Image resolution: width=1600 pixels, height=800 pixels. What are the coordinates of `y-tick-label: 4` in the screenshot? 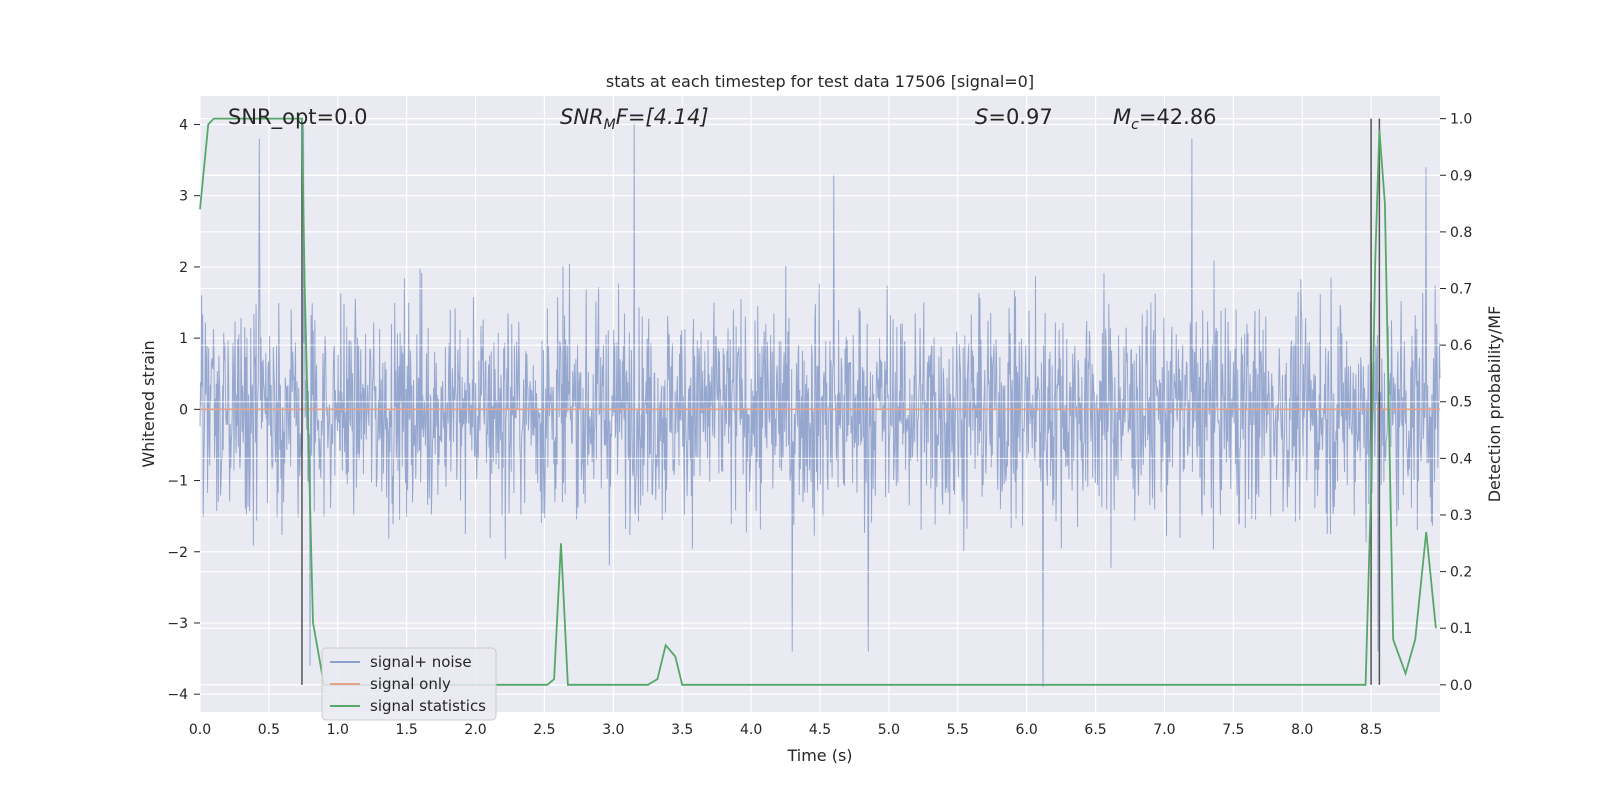 It's located at (183, 125).